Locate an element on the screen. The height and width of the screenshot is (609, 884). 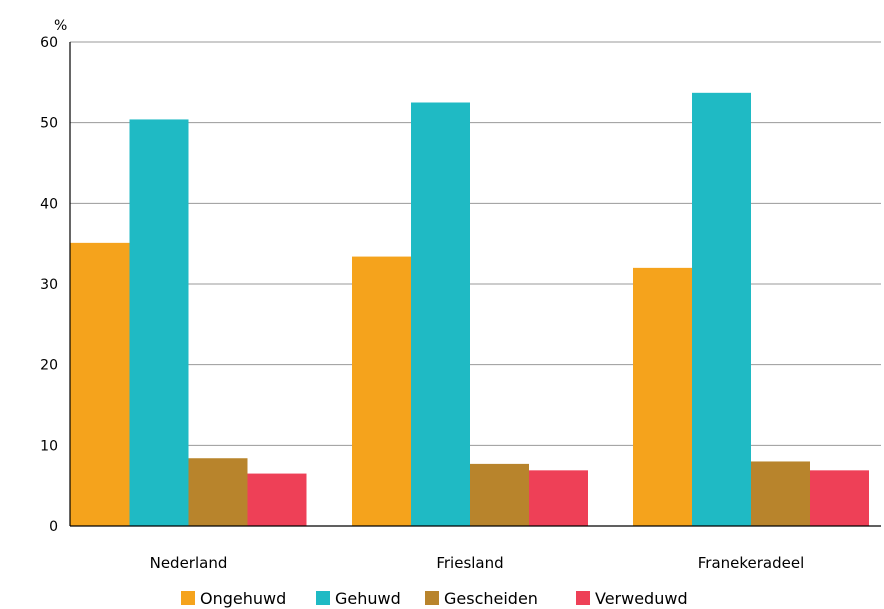
bar-verweduwd-franekeradeel is located at coordinates (839, 498).